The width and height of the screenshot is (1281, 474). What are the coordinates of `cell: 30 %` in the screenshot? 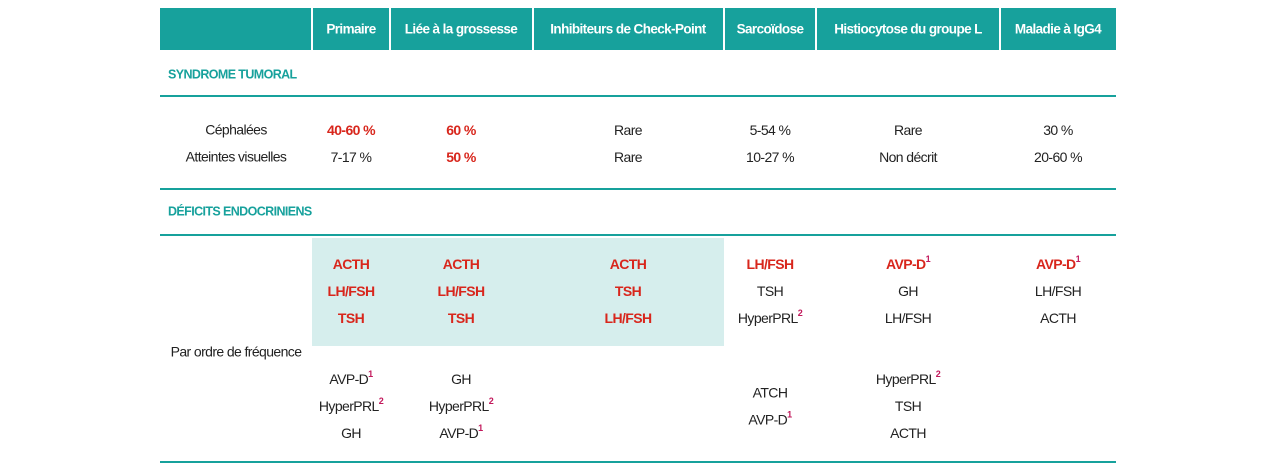 It's located at (1058, 130).